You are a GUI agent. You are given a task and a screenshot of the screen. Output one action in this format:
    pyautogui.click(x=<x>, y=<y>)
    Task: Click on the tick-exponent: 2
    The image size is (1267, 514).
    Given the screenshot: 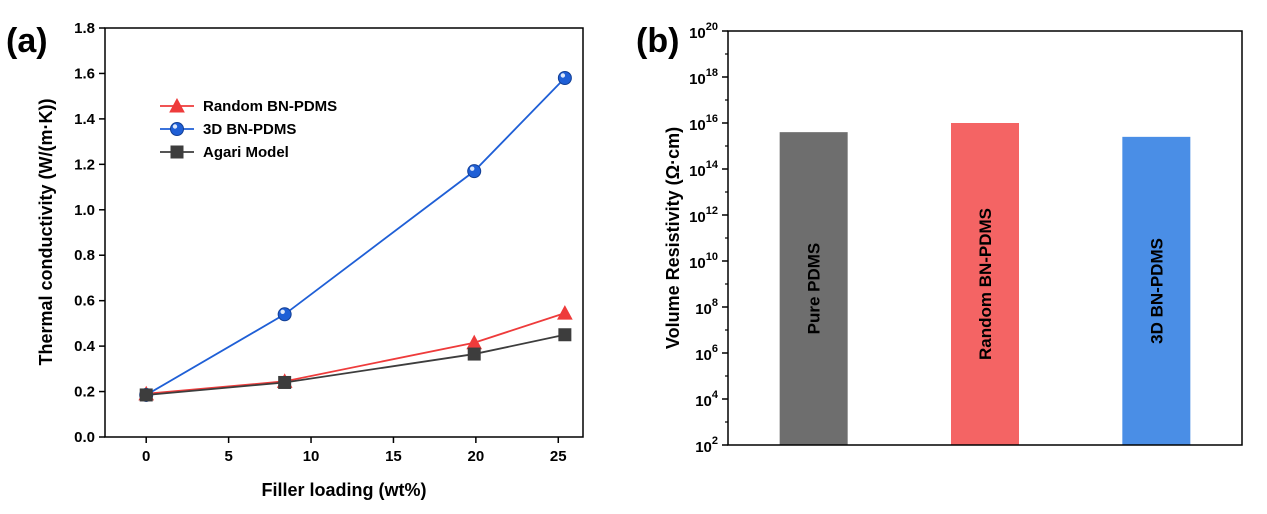 What is the action you would take?
    pyautogui.click(x=715, y=441)
    